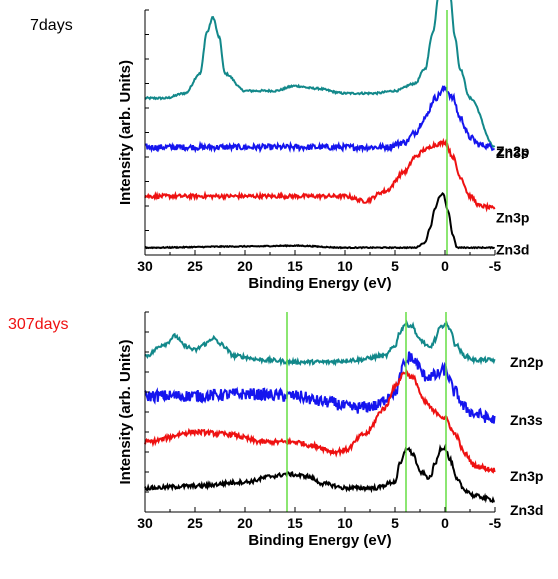 Image resolution: width=558 pixels, height=579 pixels. Describe the element at coordinates (38, 324) in the screenshot. I see `panel-label: 307days` at that location.